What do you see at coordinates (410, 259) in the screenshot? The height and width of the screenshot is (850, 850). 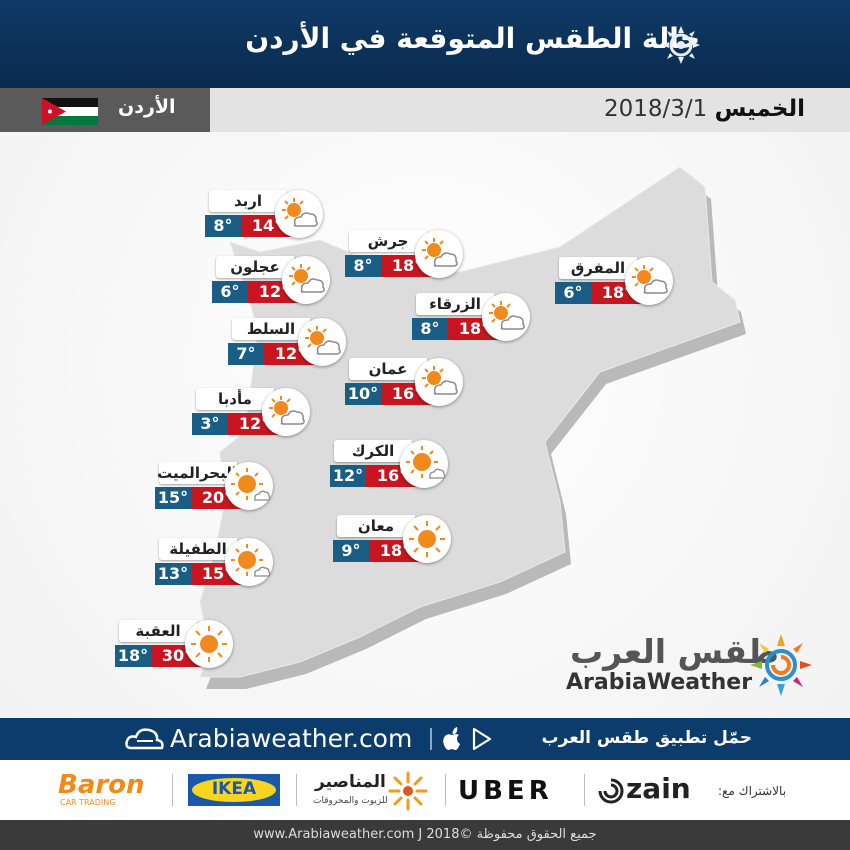 I see `city-forecast: جرش 8° 18°` at bounding box center [410, 259].